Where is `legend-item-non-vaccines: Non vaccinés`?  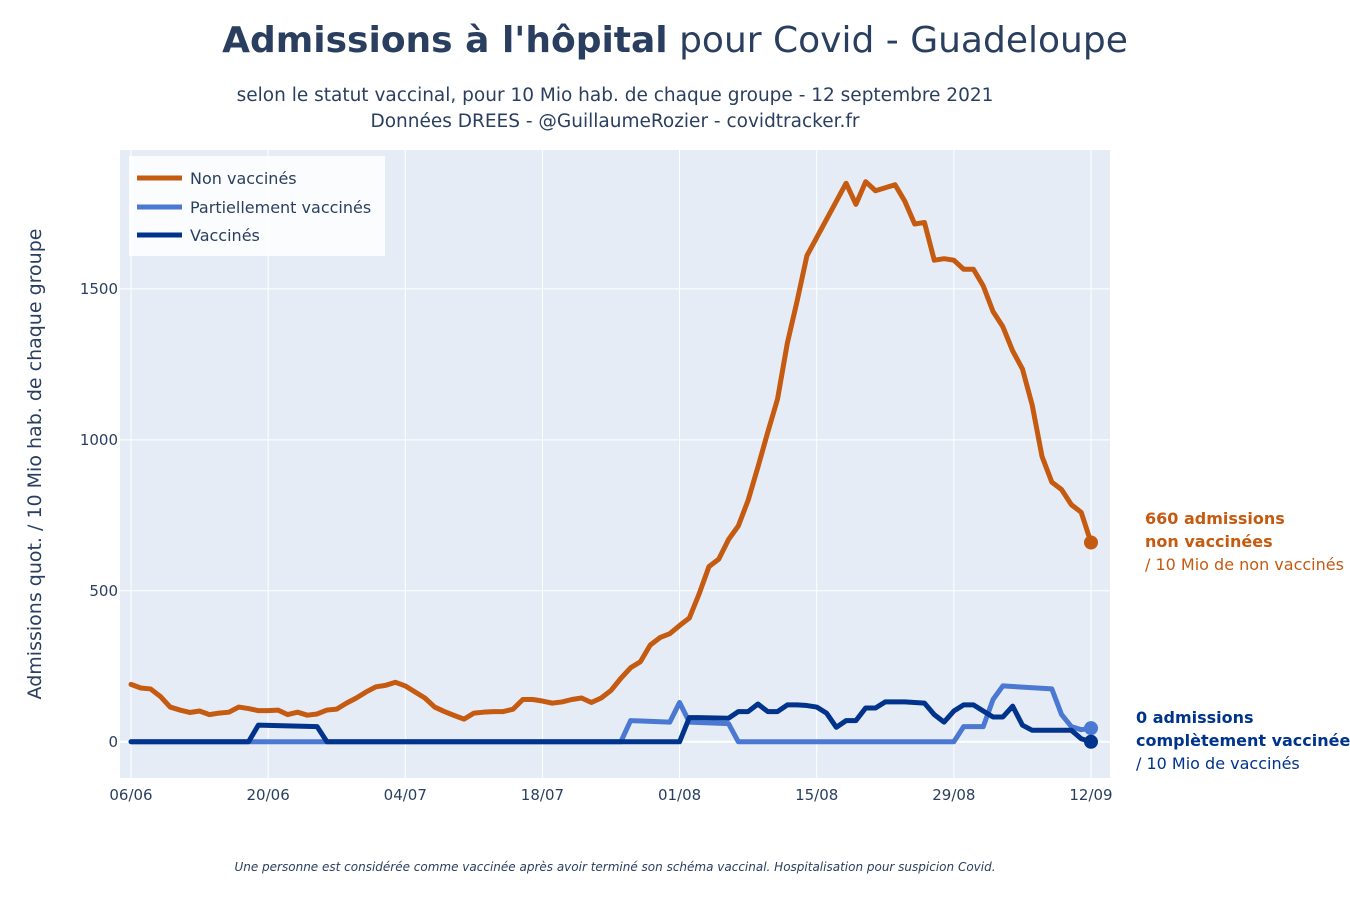 legend-item-non-vaccines: Non vaccinés is located at coordinates (217, 178).